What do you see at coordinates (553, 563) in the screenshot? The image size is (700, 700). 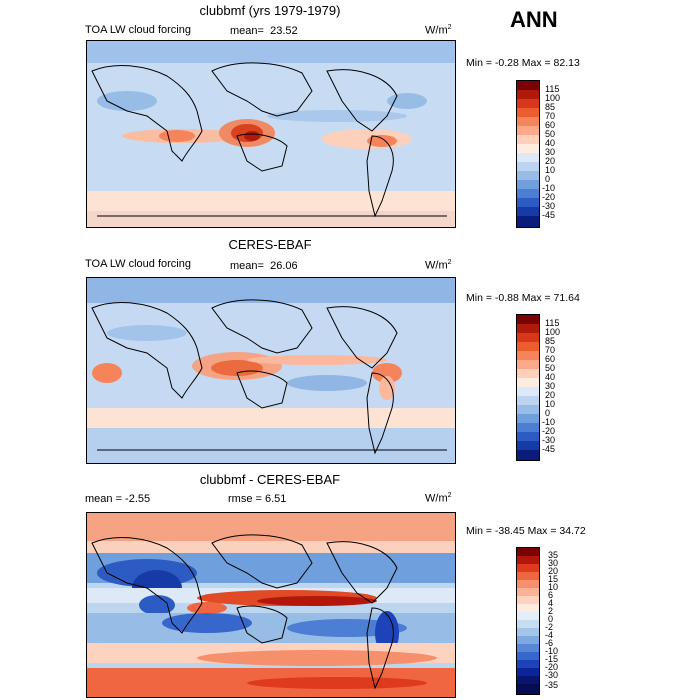 I see `panel3-colorbar-label: 30` at bounding box center [553, 563].